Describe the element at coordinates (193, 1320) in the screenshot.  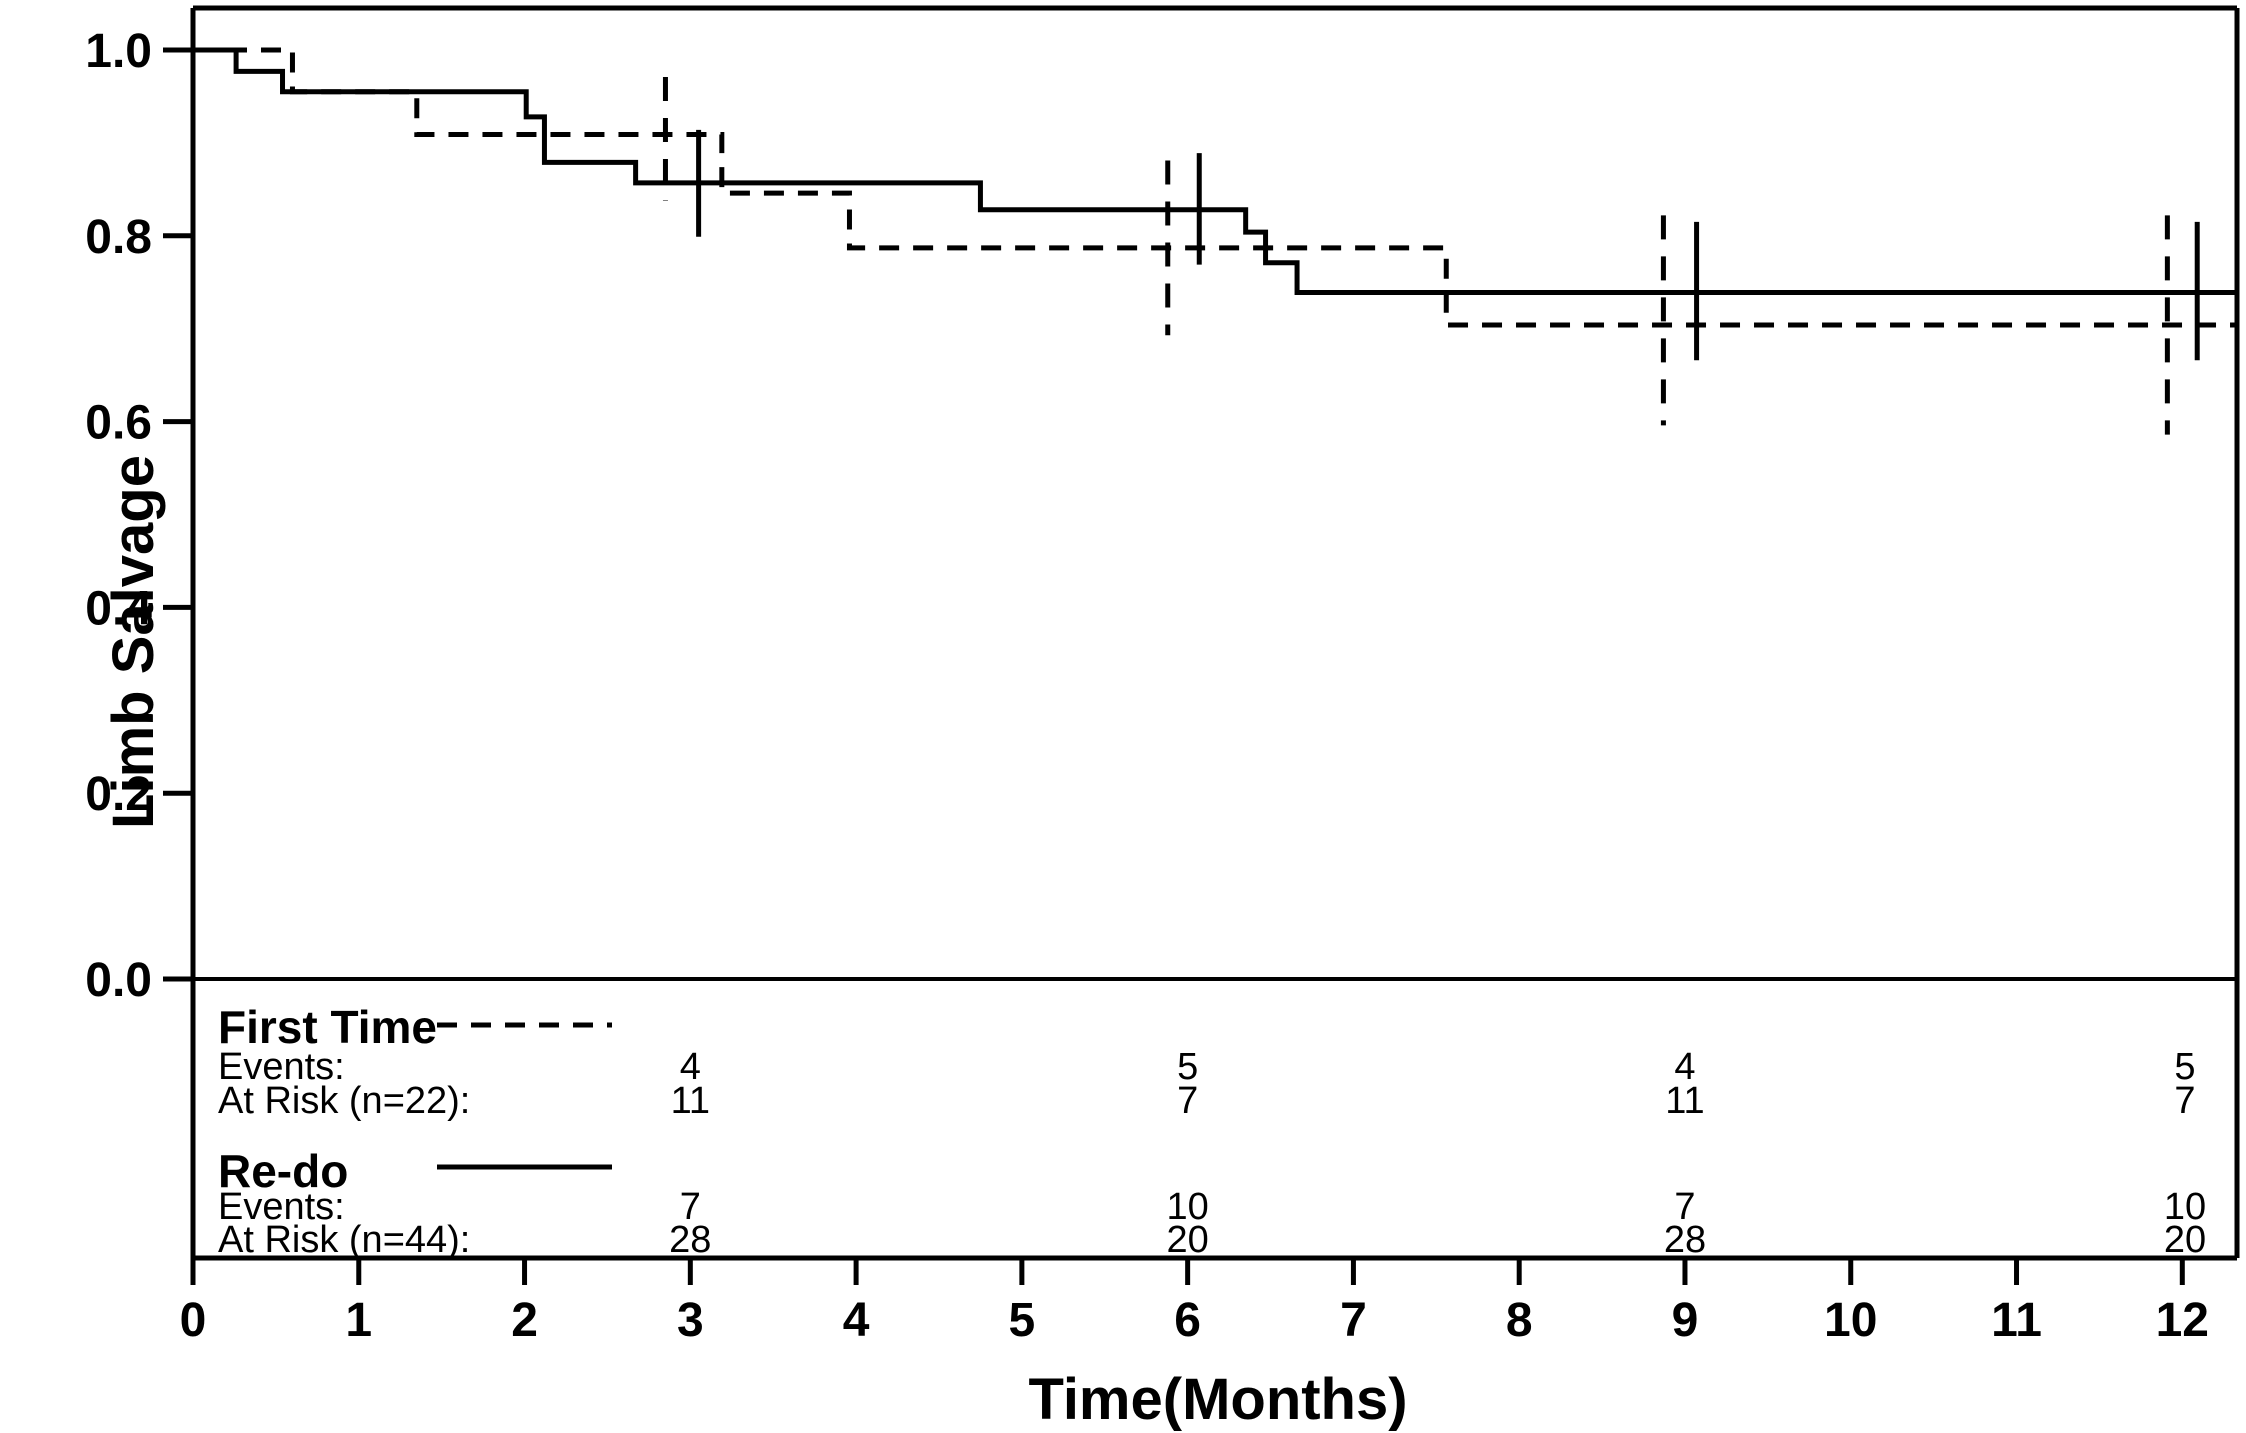
I see `x-tick-label: 0` at that location.